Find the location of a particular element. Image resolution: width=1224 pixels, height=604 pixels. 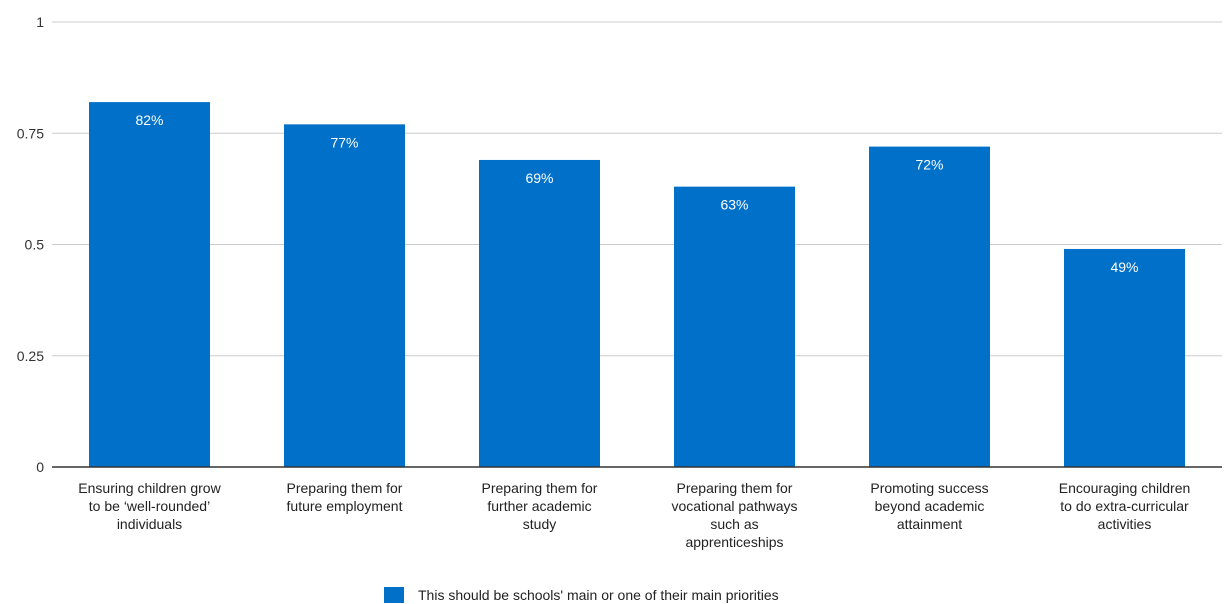

legend-swatch is located at coordinates (394, 595).